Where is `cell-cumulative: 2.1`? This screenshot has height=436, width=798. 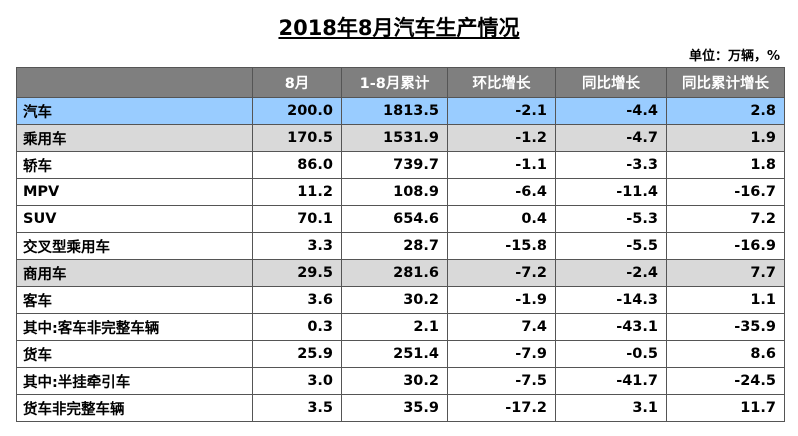 cell-cumulative: 2.1 is located at coordinates (394, 327).